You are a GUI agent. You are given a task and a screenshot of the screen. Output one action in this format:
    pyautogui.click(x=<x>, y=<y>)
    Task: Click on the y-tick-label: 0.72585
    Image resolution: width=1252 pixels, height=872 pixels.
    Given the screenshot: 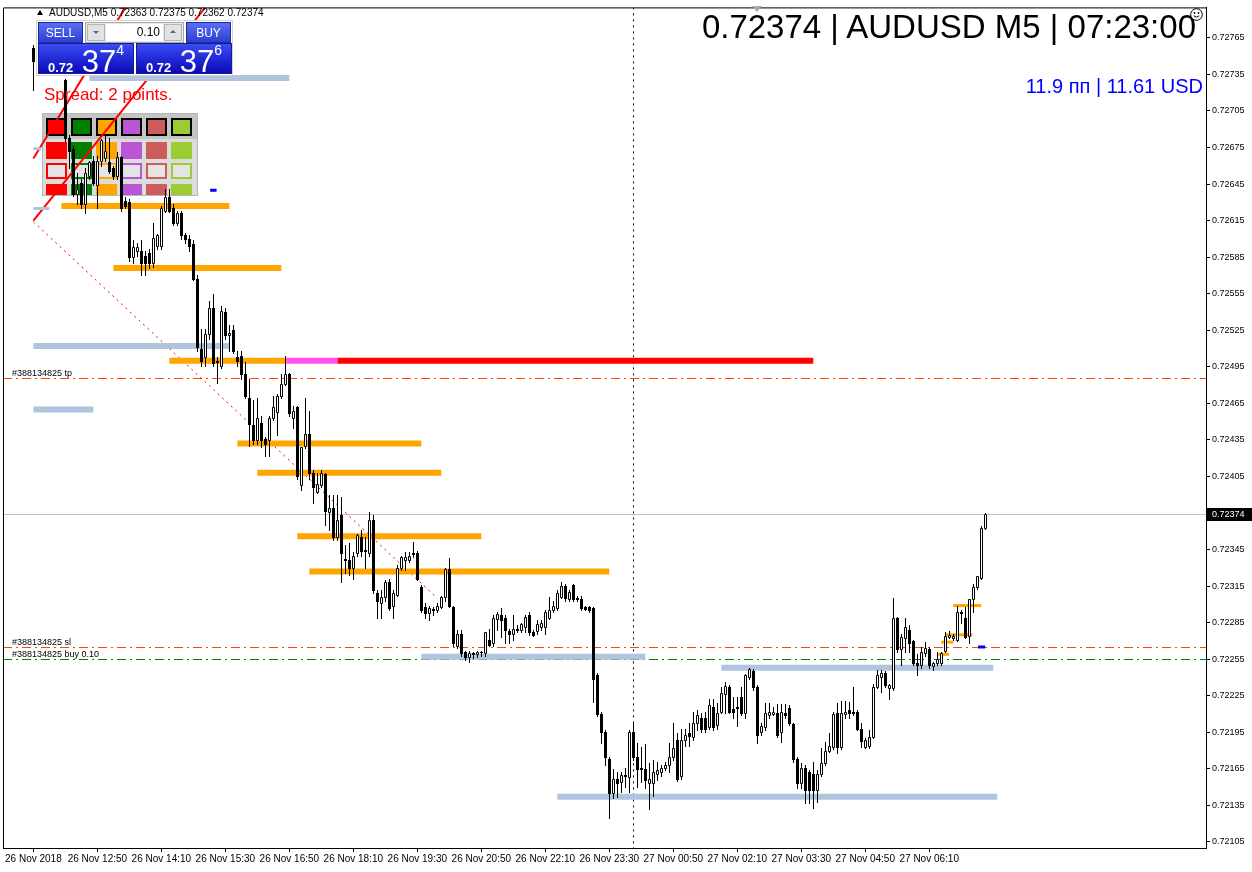 What is the action you would take?
    pyautogui.click(x=1228, y=256)
    